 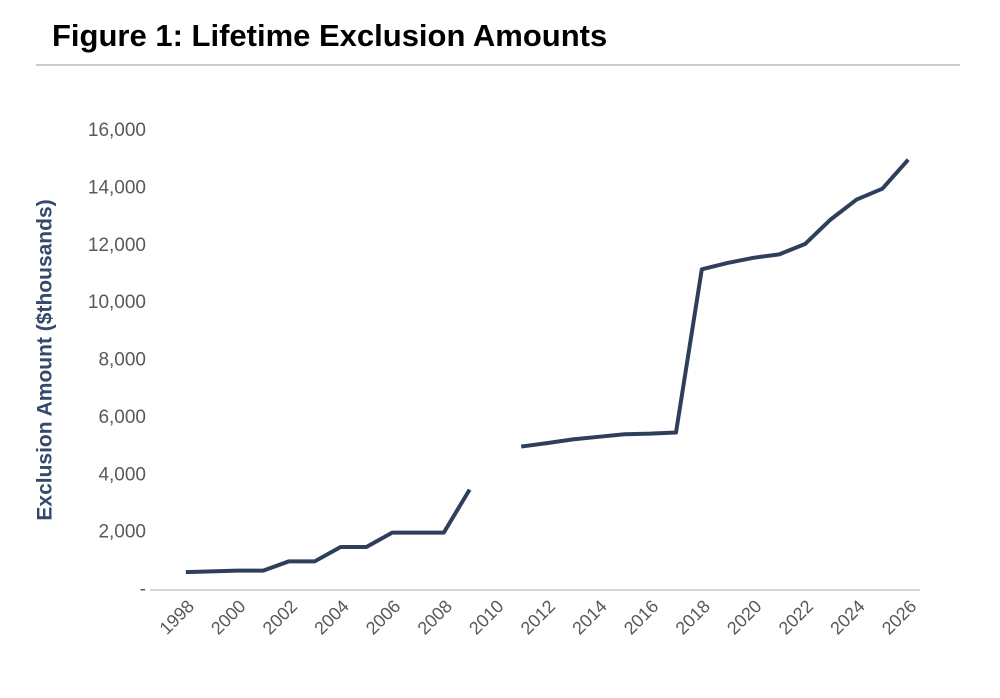 I want to click on x-tick-label: 2020, so click(x=744, y=617).